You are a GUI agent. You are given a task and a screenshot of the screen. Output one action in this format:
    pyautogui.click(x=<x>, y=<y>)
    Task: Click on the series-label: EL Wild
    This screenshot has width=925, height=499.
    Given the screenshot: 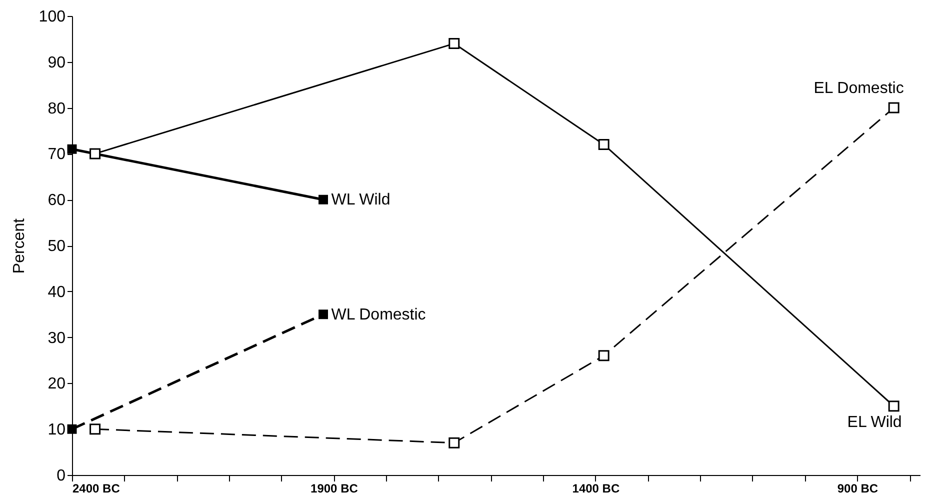 What is the action you would take?
    pyautogui.click(x=874, y=423)
    